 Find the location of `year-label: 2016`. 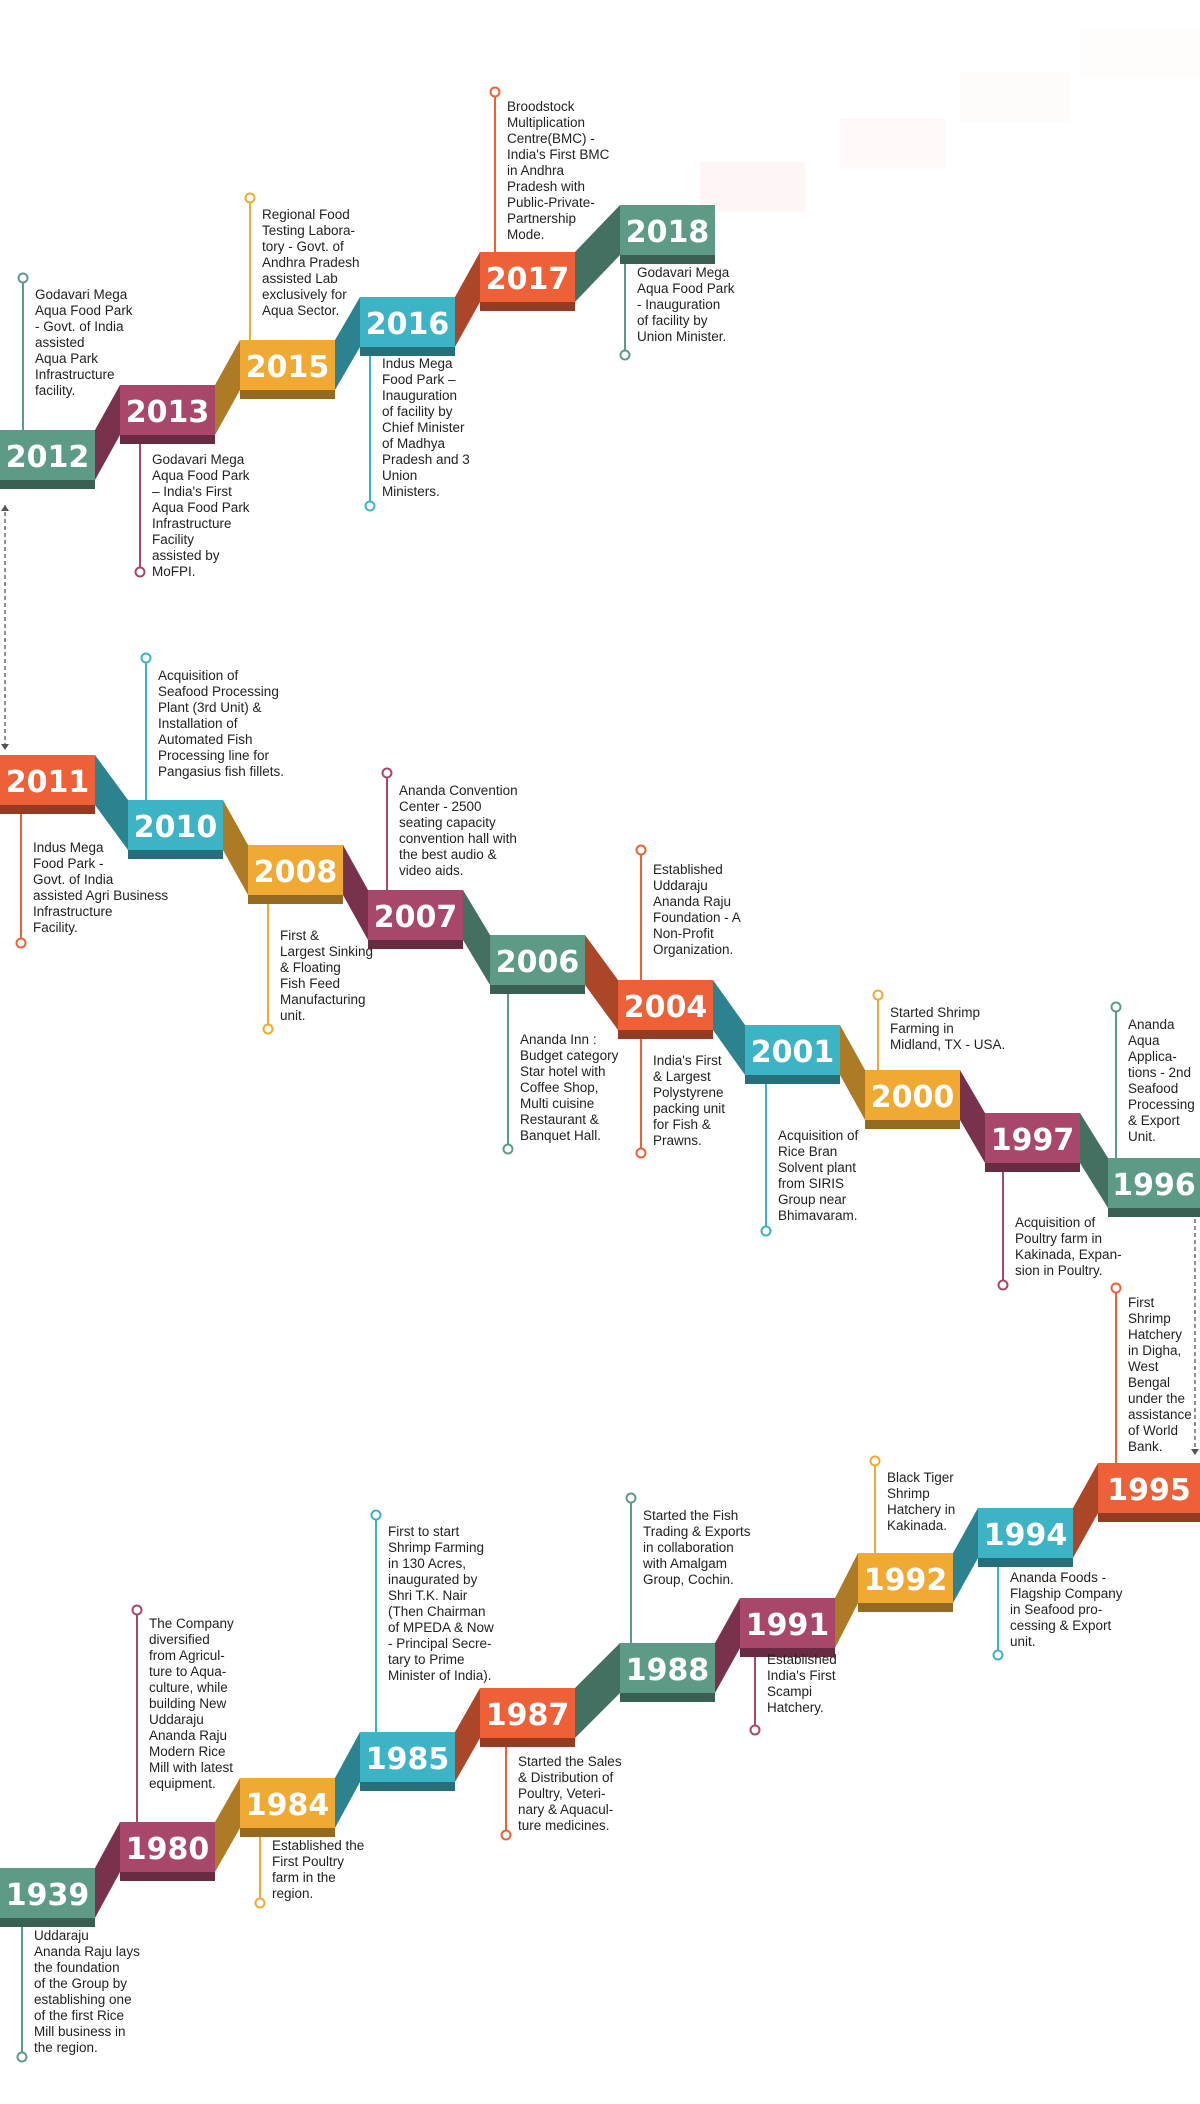

year-label: 2016 is located at coordinates (408, 324).